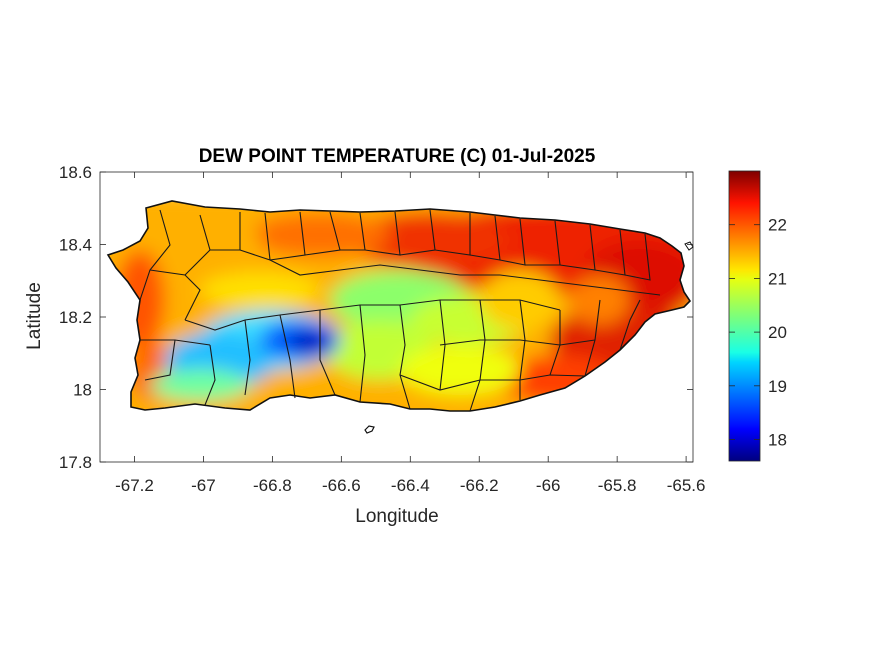 The width and height of the screenshot is (875, 656). I want to click on x-tick-label: -67.2, so click(134, 485).